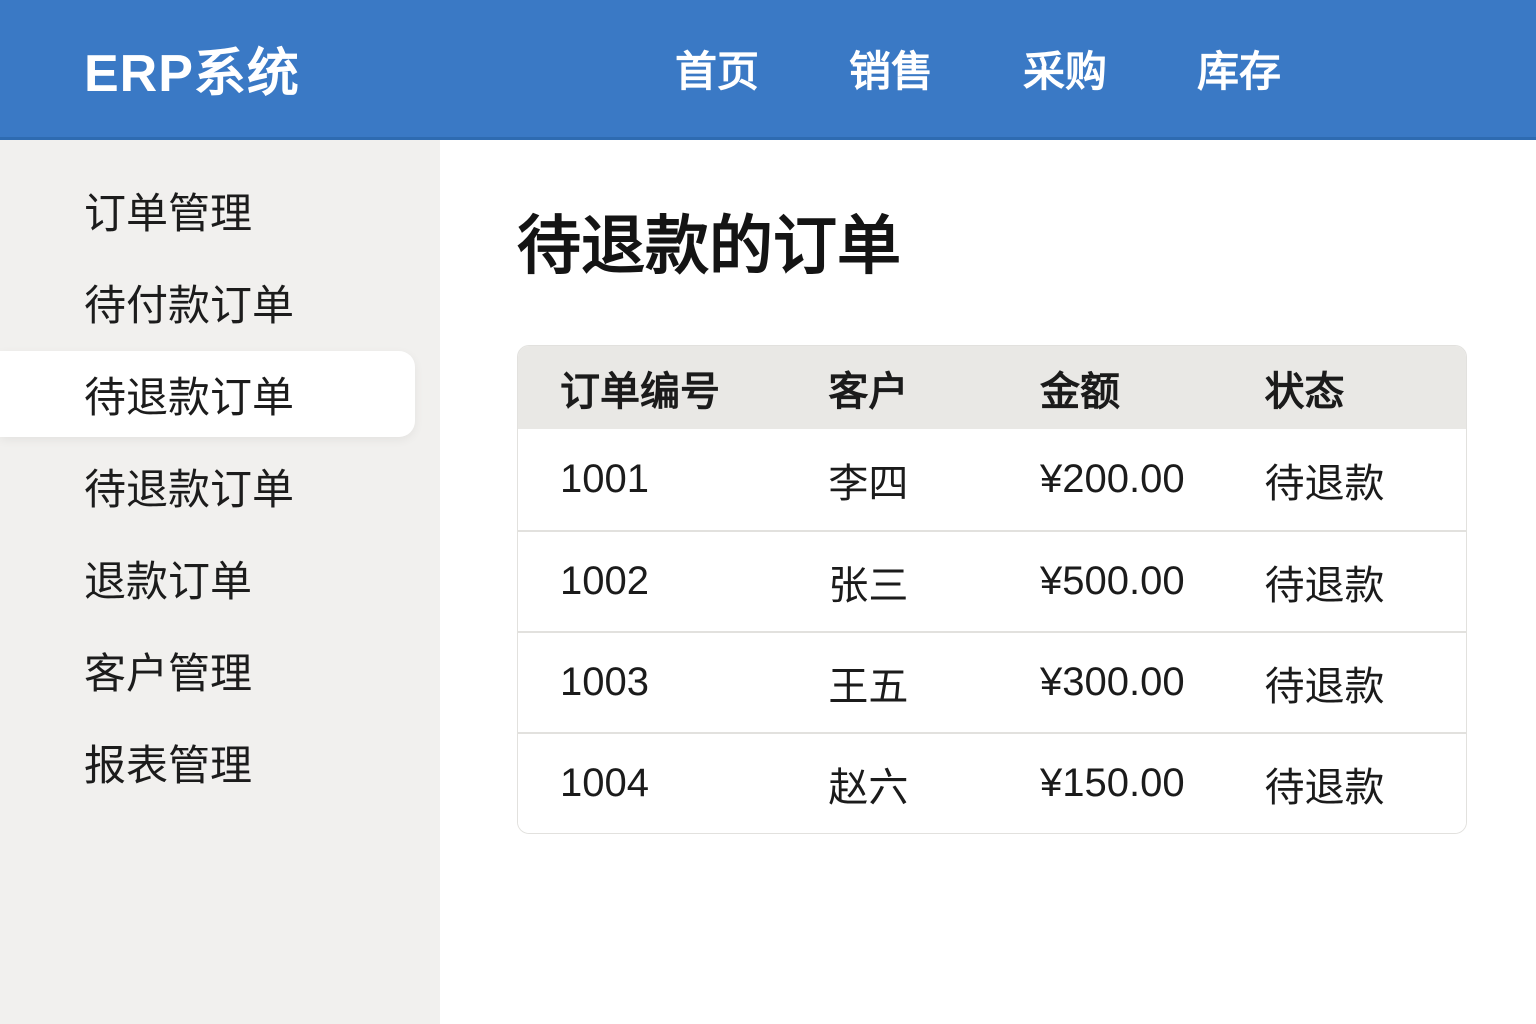 This screenshot has height=1024, width=1536. What do you see at coordinates (868, 585) in the screenshot?
I see `customer-cell: 张三` at bounding box center [868, 585].